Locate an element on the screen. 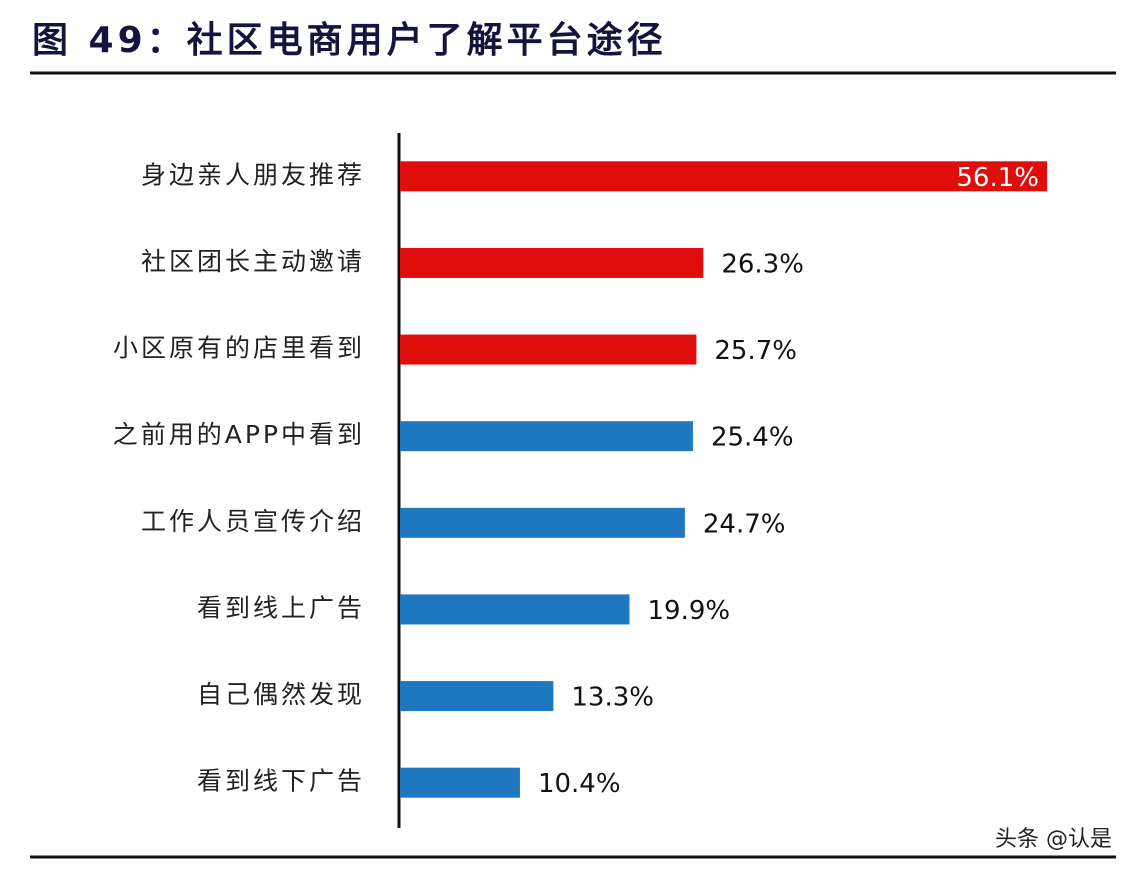 The width and height of the screenshot is (1140, 880). y-tick-label: 小区原有的店里看到 is located at coordinates (239, 348).